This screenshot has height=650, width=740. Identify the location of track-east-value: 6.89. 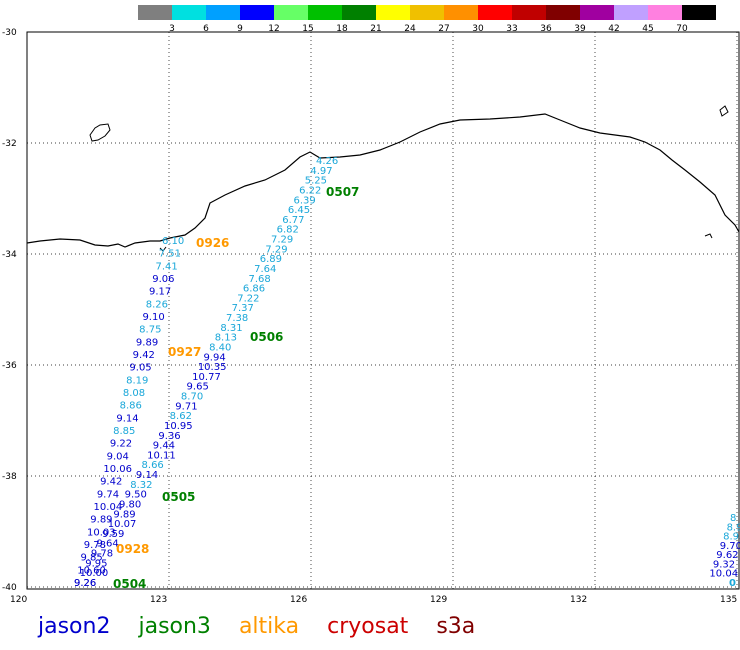
(271, 259).